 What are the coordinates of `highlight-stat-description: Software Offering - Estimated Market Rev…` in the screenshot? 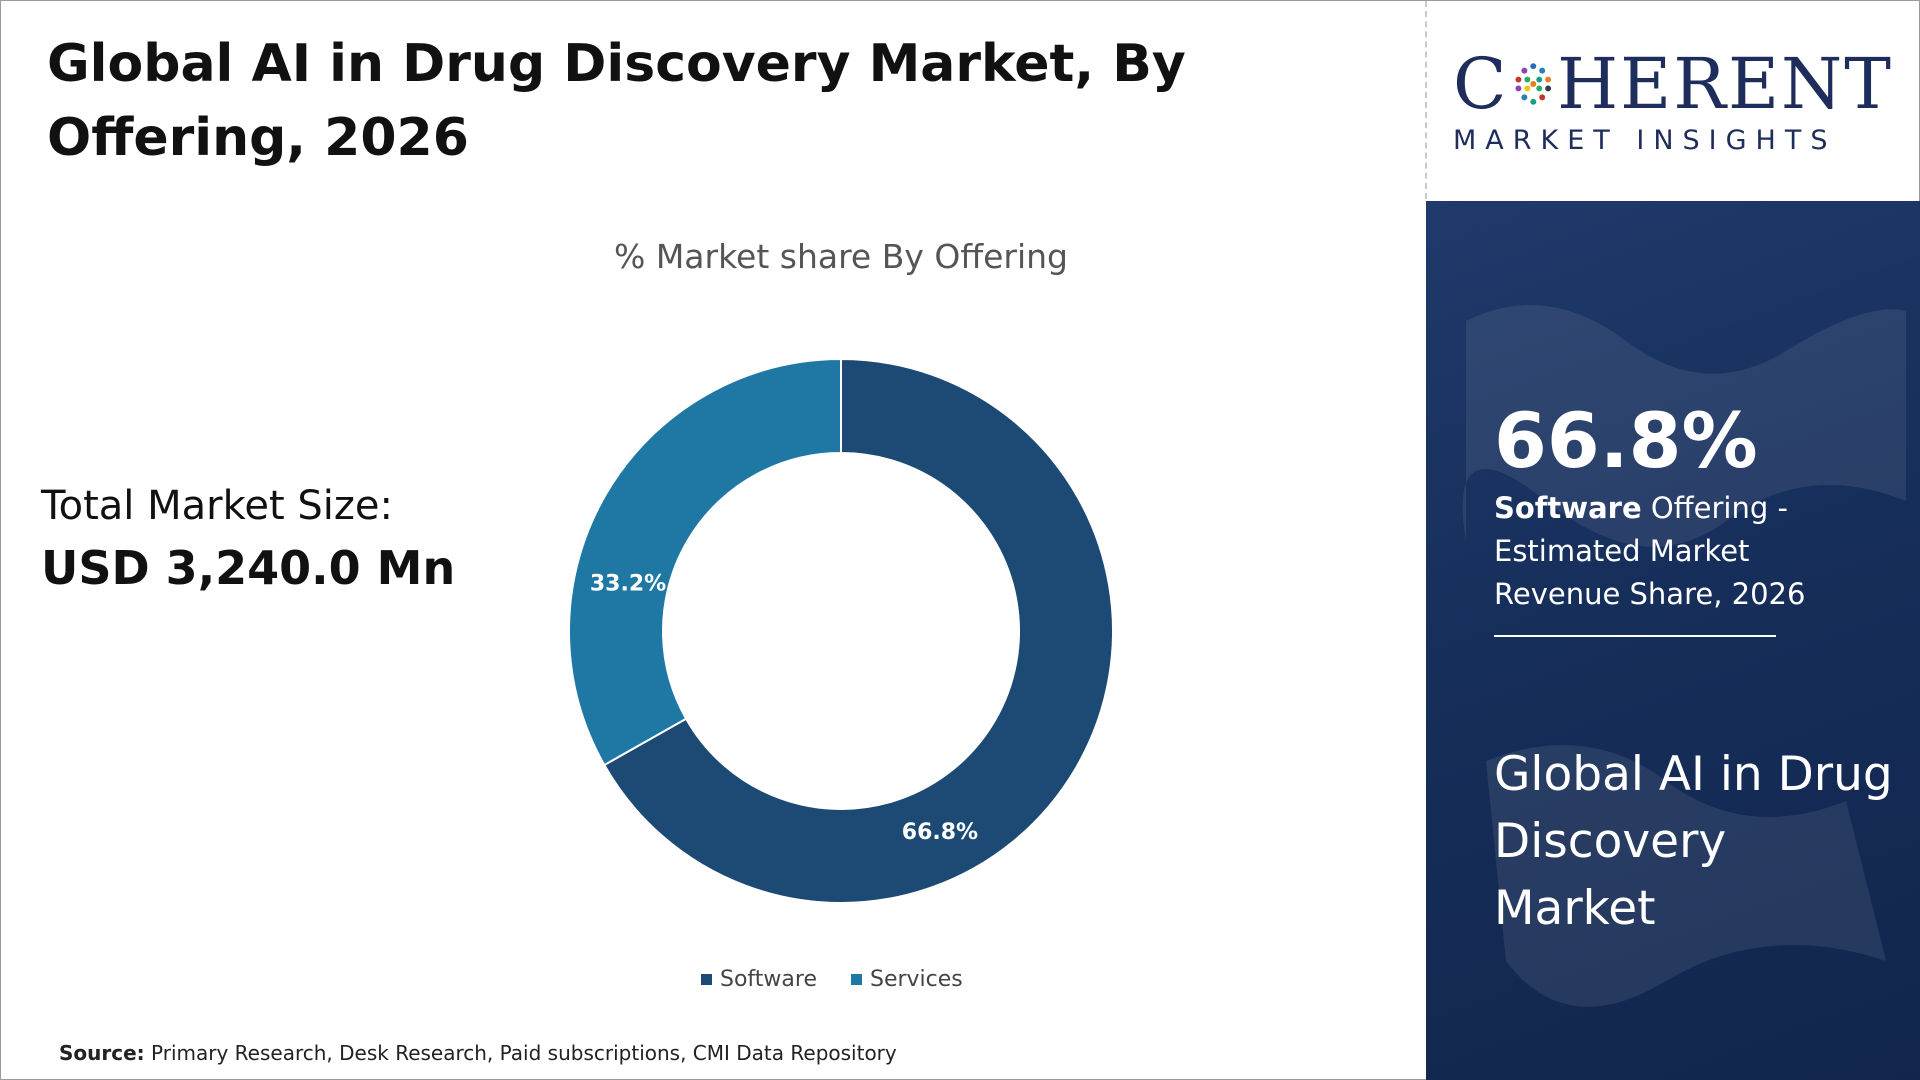 It's located at (1684, 551).